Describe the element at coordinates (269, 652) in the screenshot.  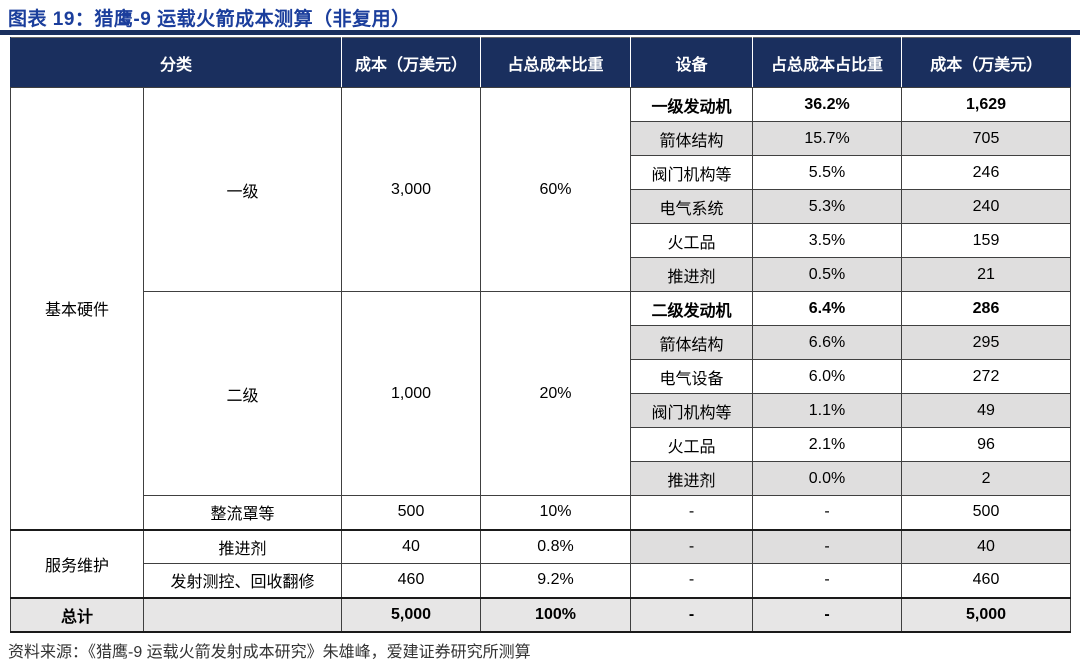
I see `source-note: 资料来源：《猎鹰-9 运载火箭发射成本研究》朱雄峰，爱建证券研究所测算` at that location.